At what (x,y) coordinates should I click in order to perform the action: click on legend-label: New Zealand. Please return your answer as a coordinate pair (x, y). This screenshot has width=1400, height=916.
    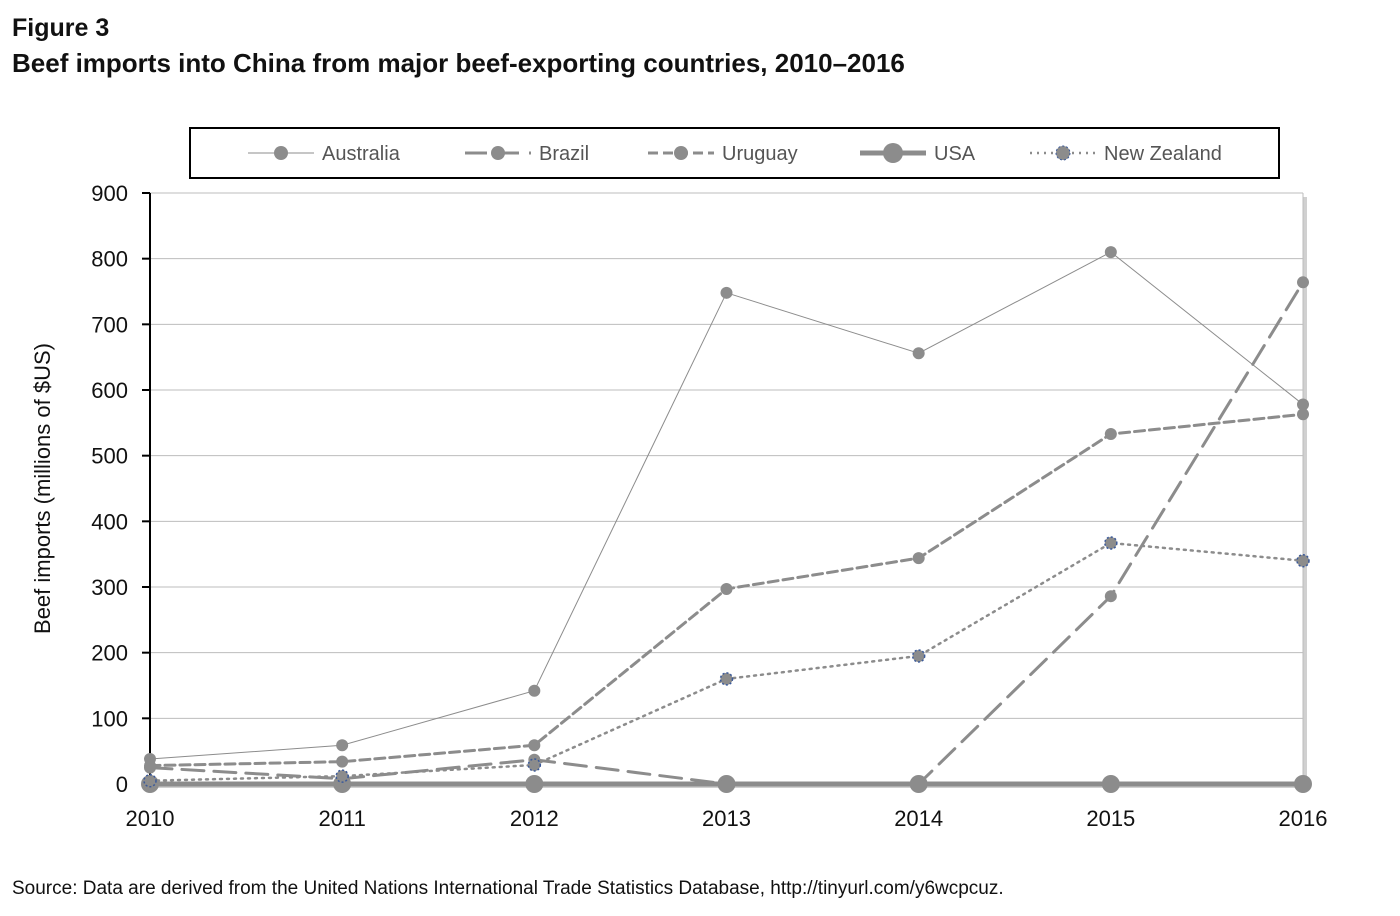
    Looking at the image, I should click on (1163, 154).